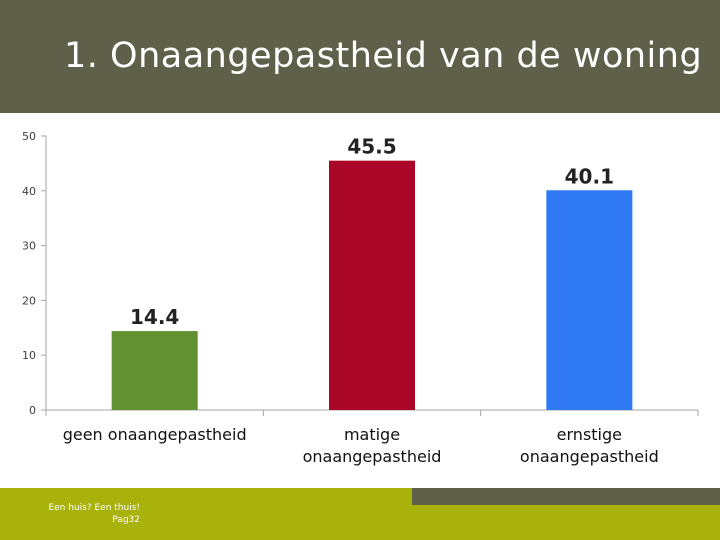 Image resolution: width=720 pixels, height=540 pixels. Describe the element at coordinates (29, 191) in the screenshot. I see `y-tick-label: 40` at that location.